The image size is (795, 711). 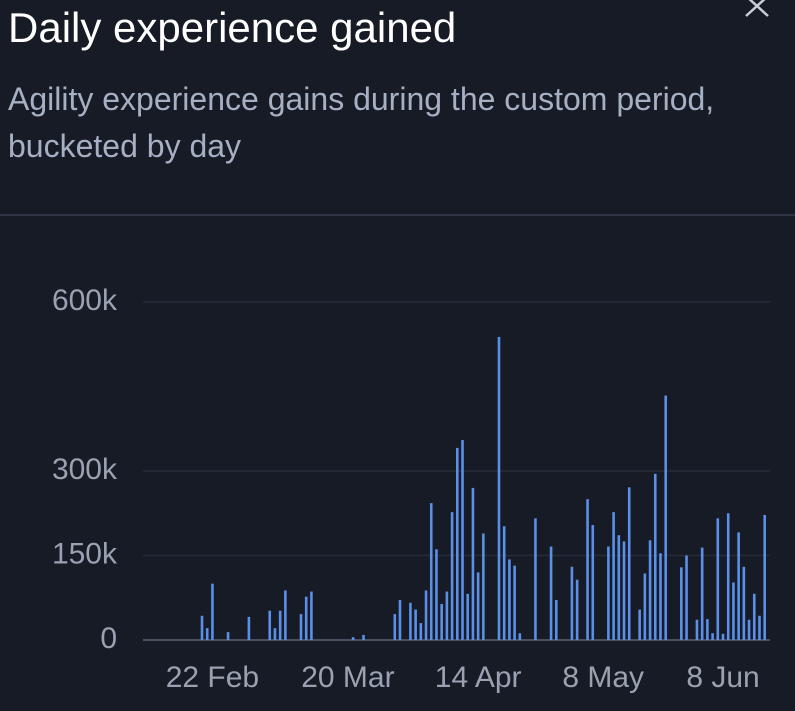 What do you see at coordinates (722, 677) in the screenshot?
I see `x-tick-label: 8 Jun` at bounding box center [722, 677].